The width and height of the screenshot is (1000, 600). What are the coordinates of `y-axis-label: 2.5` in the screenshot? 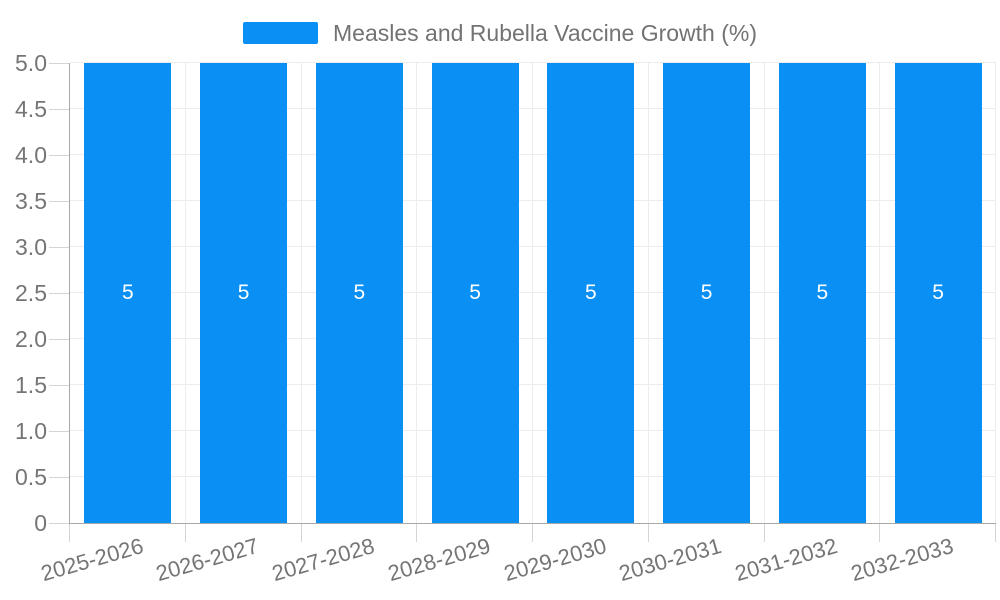 It's located at (31, 293).